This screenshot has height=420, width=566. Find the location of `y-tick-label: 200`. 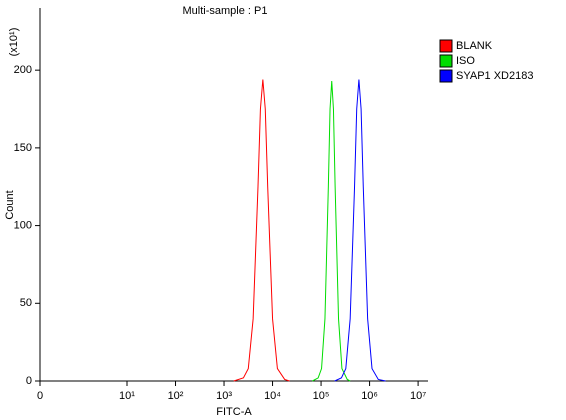

y-tick-label: 200 is located at coordinates (23, 70).